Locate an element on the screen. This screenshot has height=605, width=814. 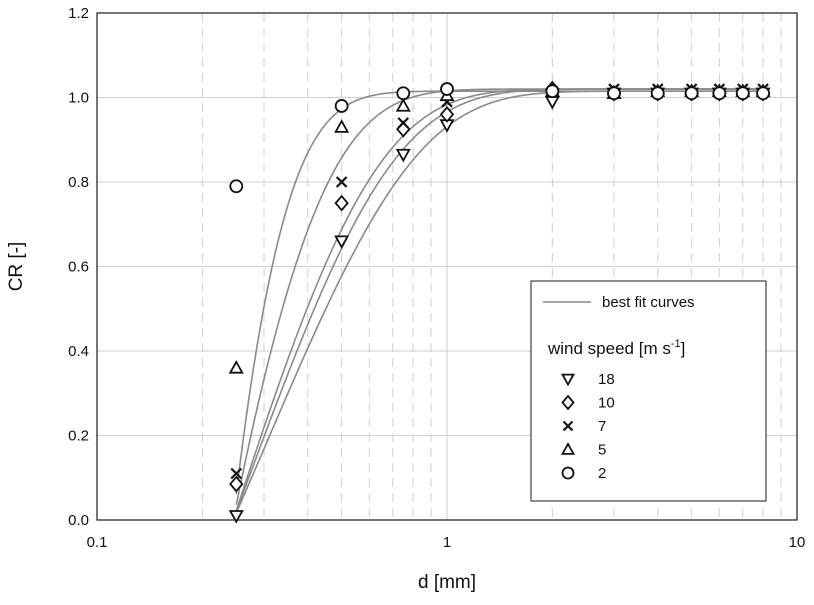
y-axis-label: CR [-] is located at coordinates (16, 267).